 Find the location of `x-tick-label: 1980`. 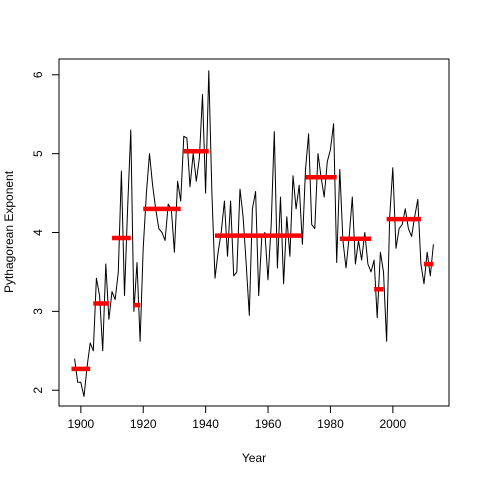

x-tick-label: 1980 is located at coordinates (330, 424).